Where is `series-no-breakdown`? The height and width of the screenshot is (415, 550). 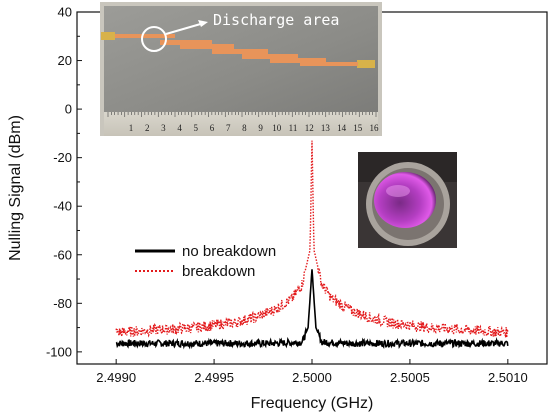
series-no-breakdown is located at coordinates (312, 309).